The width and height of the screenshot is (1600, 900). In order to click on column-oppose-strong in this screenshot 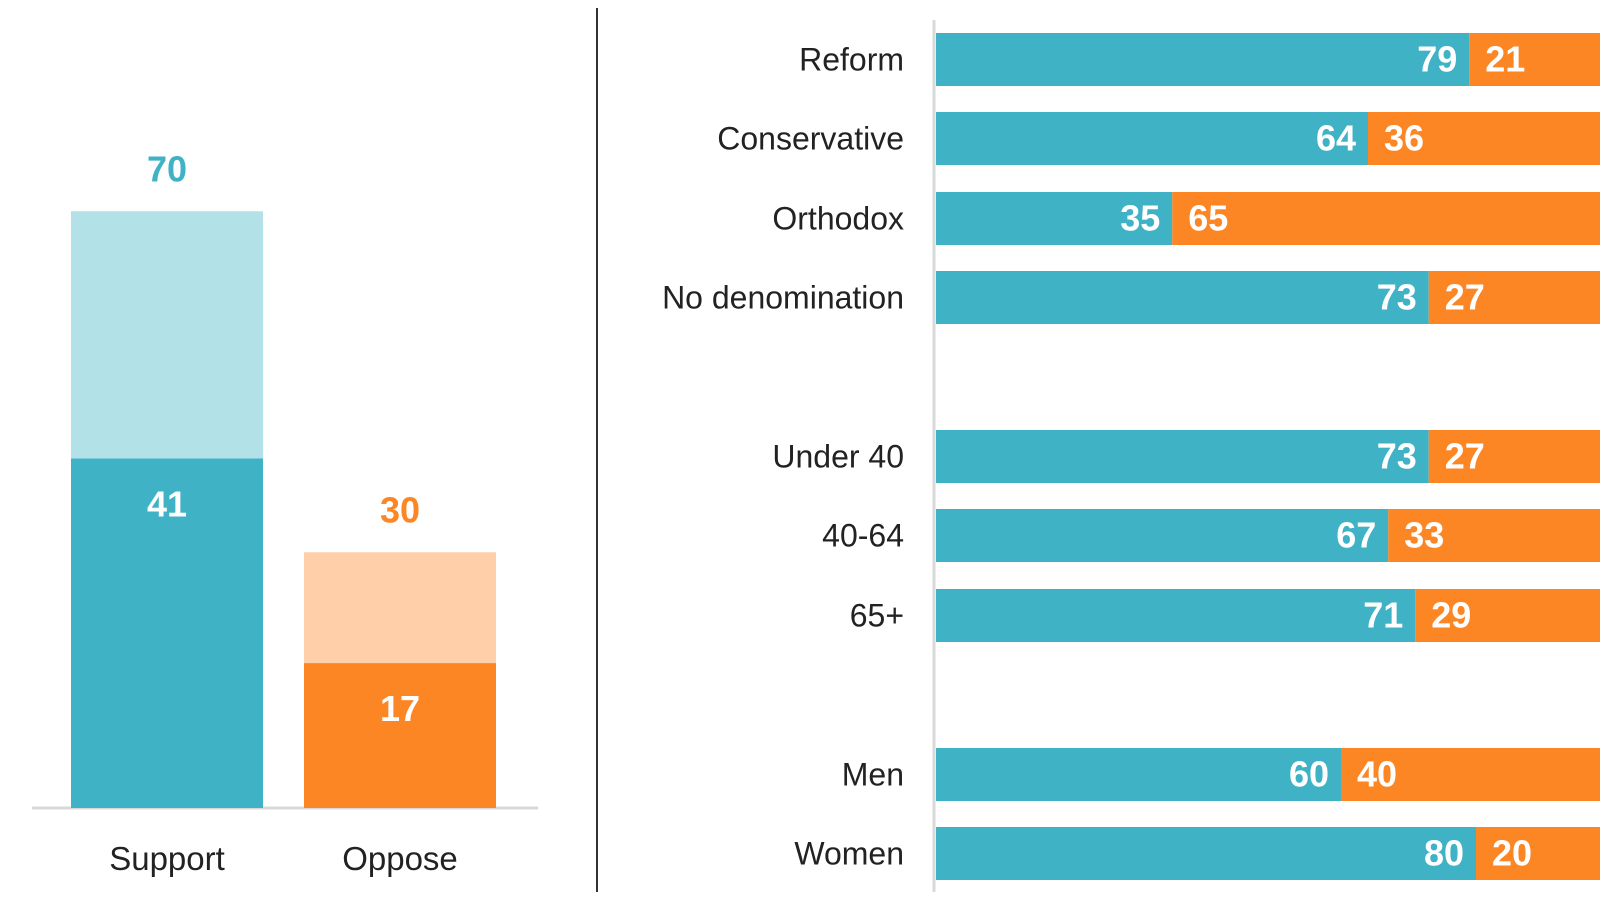, I will do `click(400, 735)`.